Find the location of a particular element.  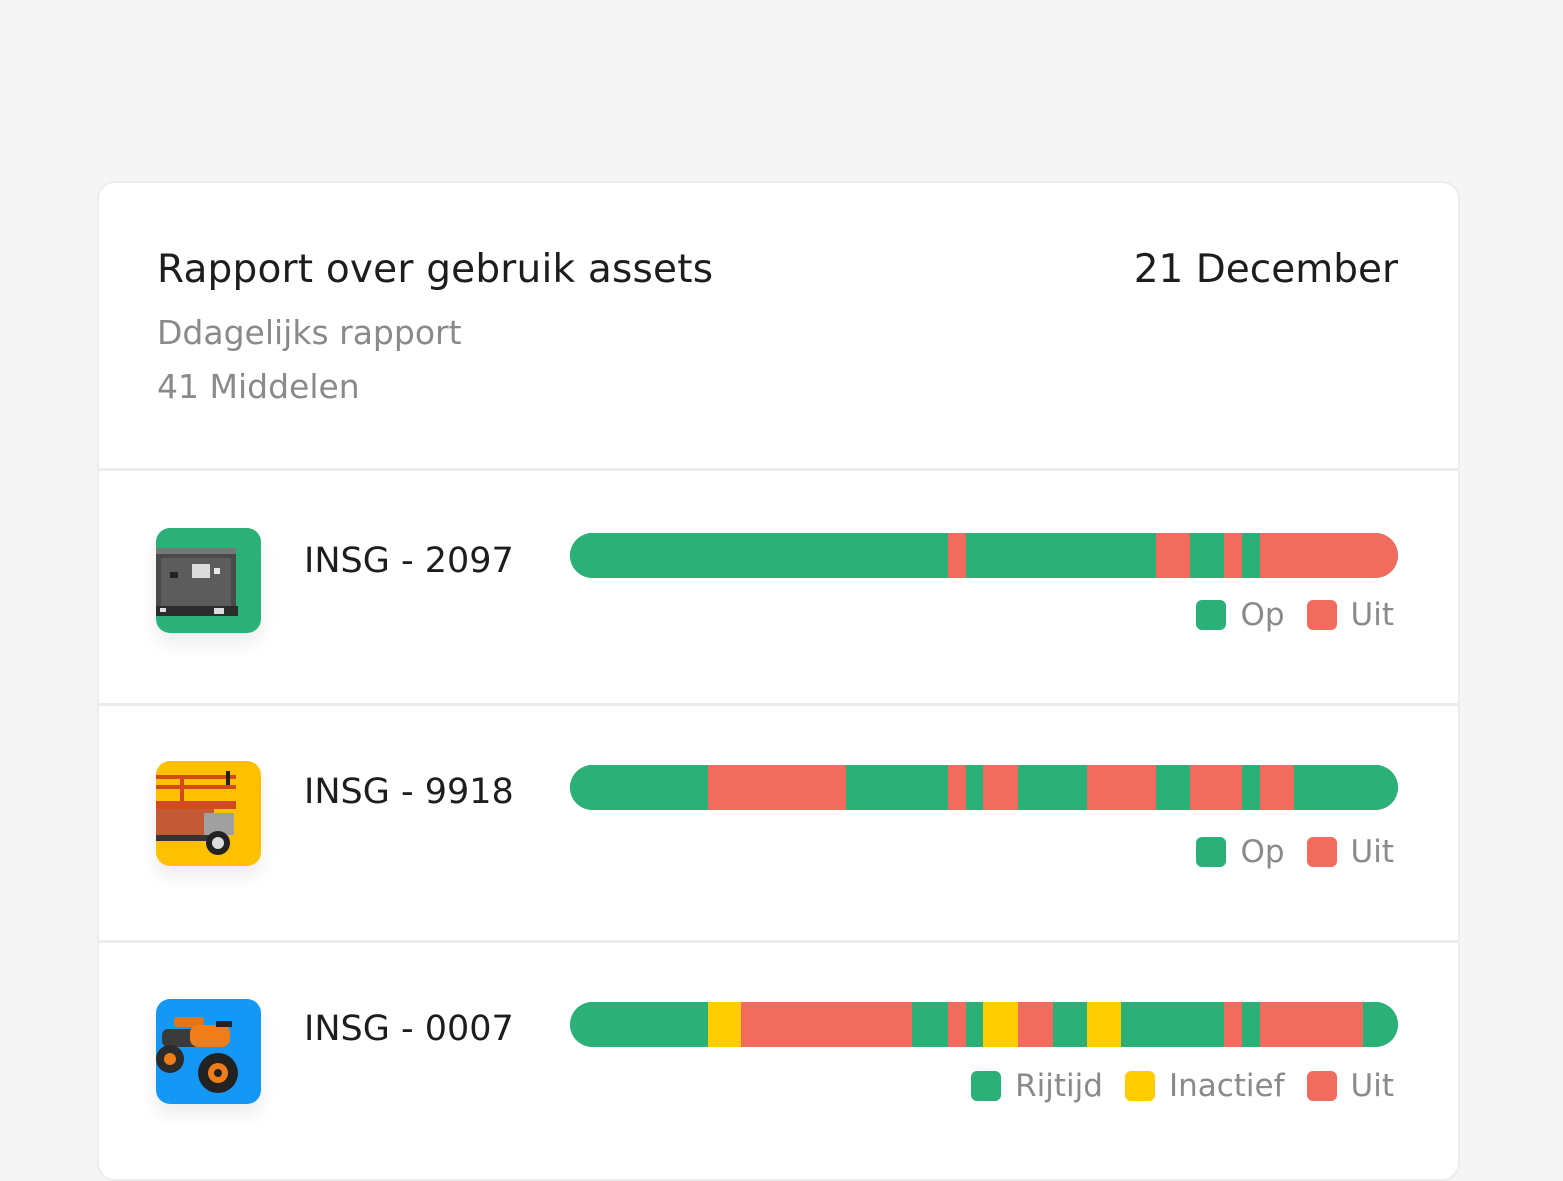

legend-item-rijtijd: Rijtijd is located at coordinates (1037, 1086).